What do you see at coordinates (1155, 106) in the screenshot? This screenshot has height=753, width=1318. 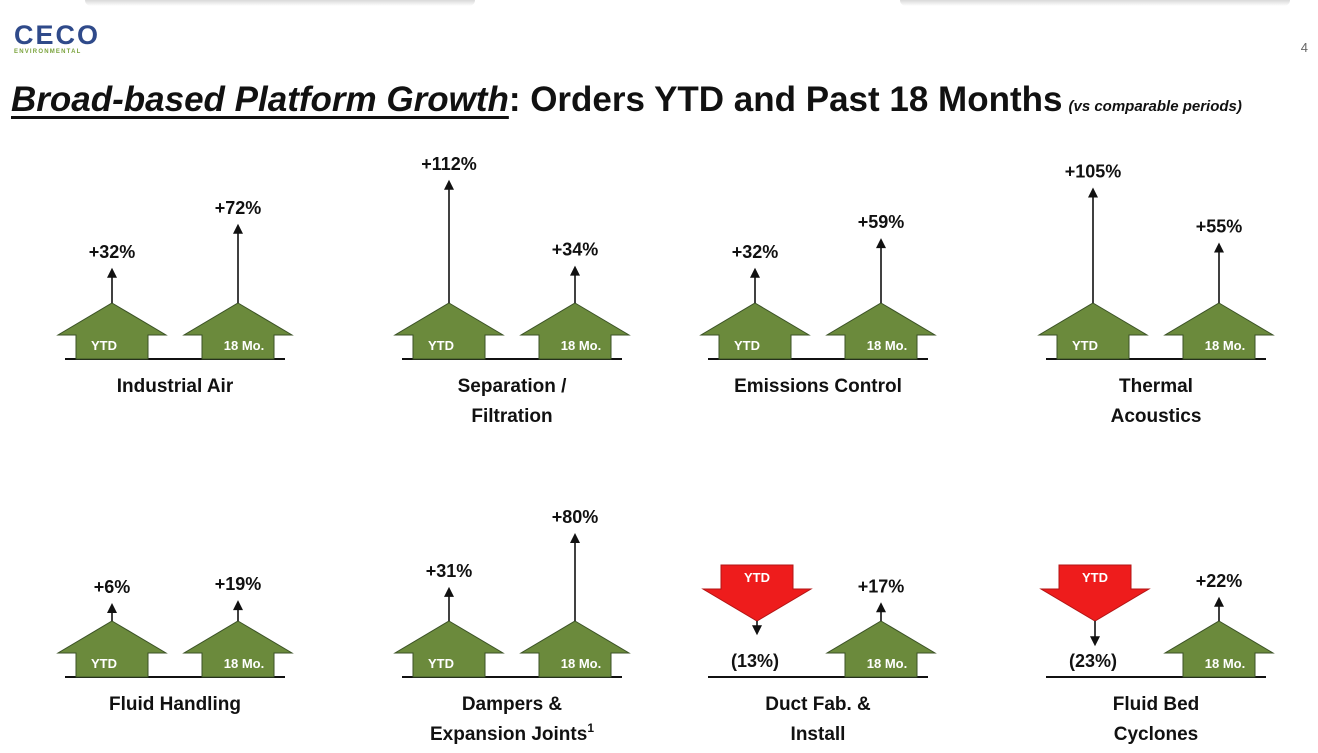 I see `title-note: (vs comparable periods)` at bounding box center [1155, 106].